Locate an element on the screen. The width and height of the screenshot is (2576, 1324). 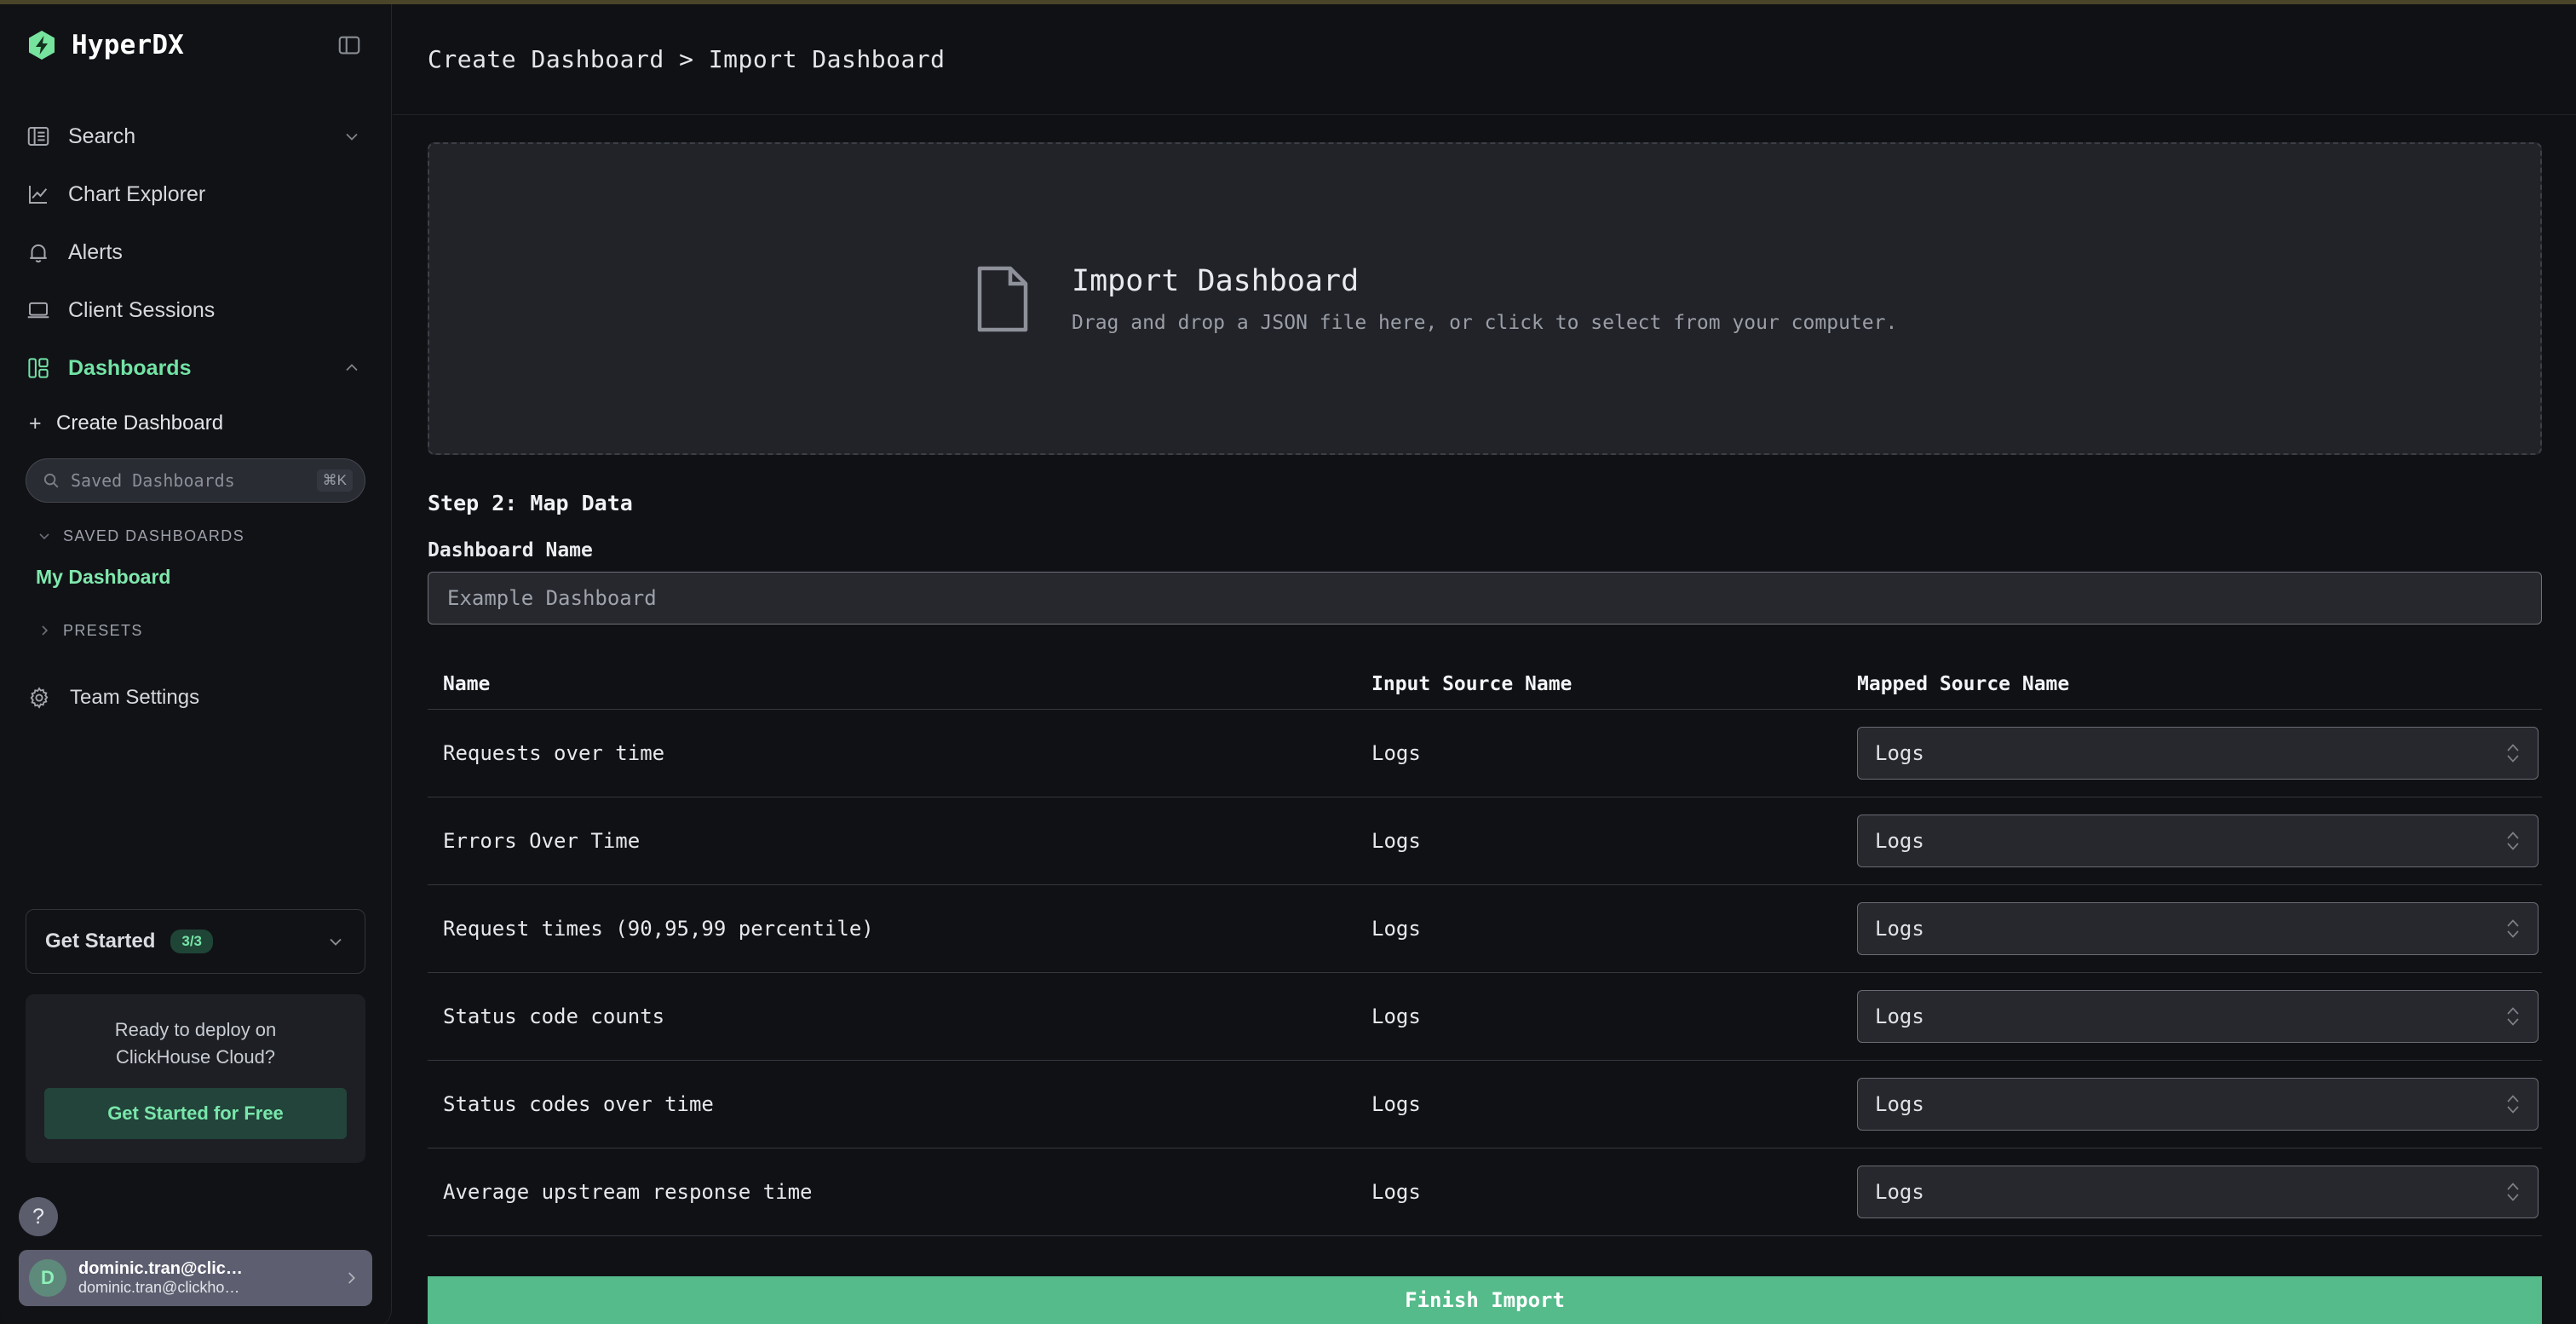
panel-collapse-icon is located at coordinates (349, 45).